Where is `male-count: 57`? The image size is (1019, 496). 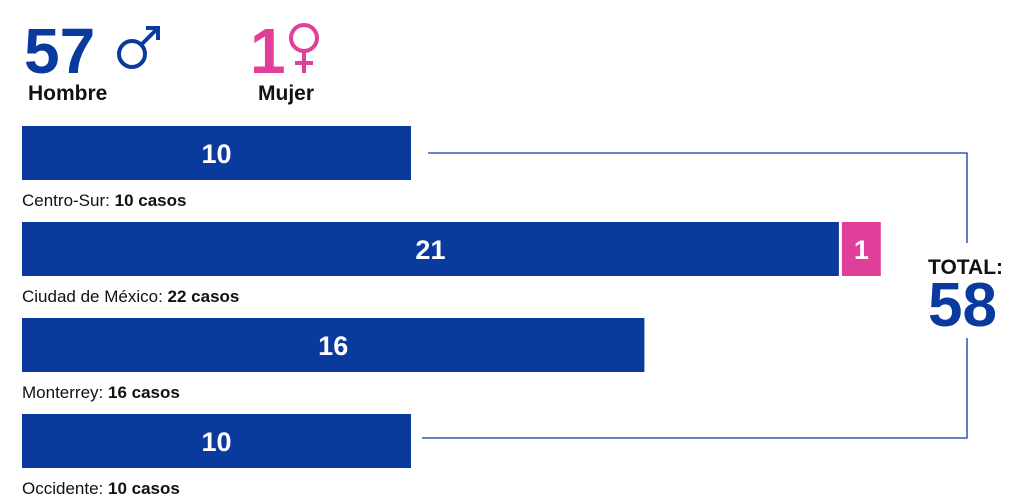
male-count: 57 is located at coordinates (59, 51).